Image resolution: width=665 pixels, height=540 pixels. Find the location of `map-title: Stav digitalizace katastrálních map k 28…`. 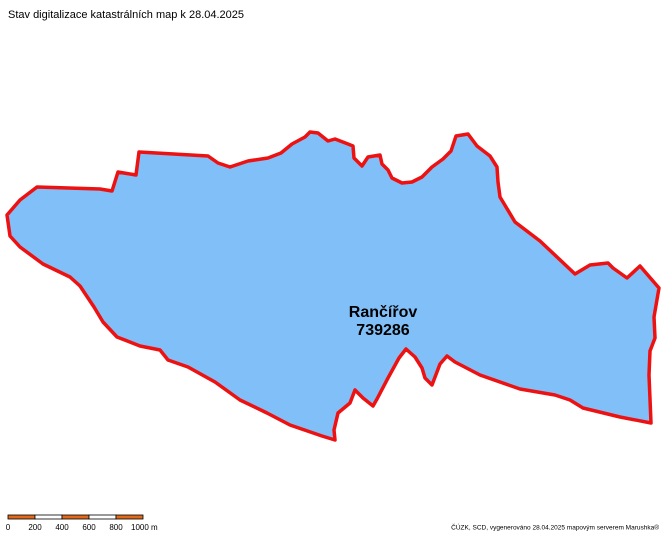

map-title: Stav digitalizace katastrálních map k 28… is located at coordinates (126, 15).